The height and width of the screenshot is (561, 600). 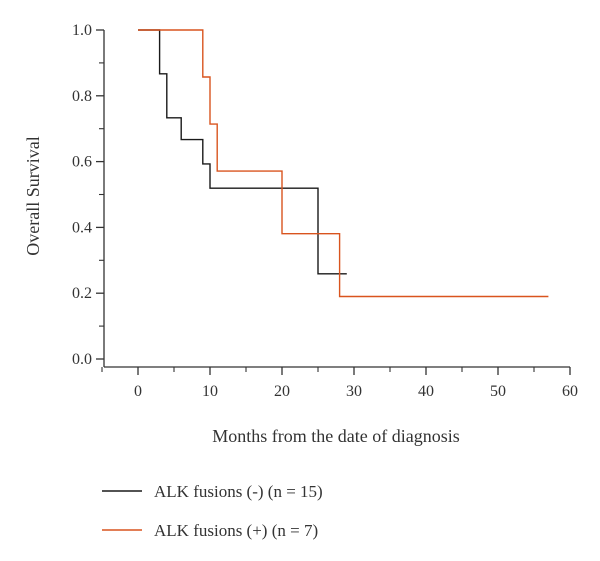 What do you see at coordinates (354, 391) in the screenshot?
I see `x-tick-label: 30` at bounding box center [354, 391].